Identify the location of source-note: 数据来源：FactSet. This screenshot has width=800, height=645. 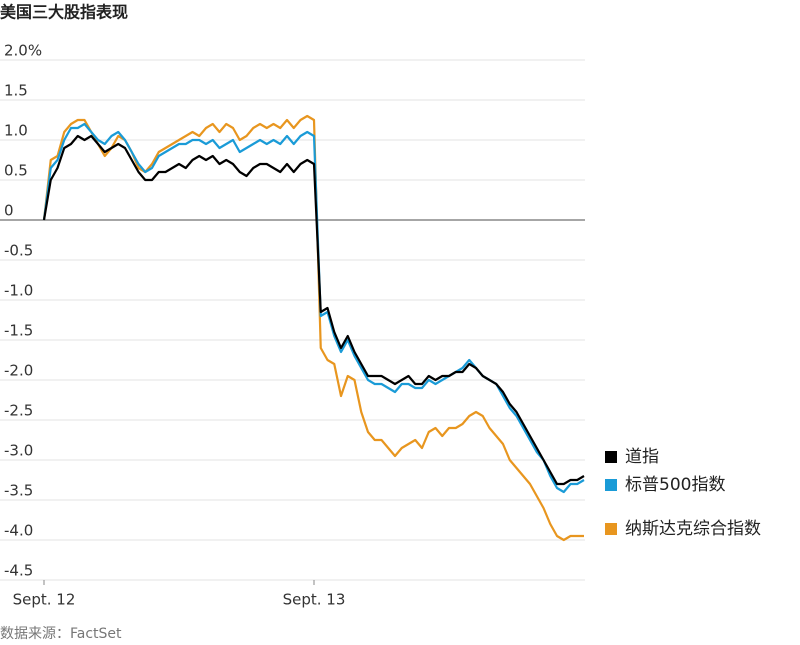
(61, 634).